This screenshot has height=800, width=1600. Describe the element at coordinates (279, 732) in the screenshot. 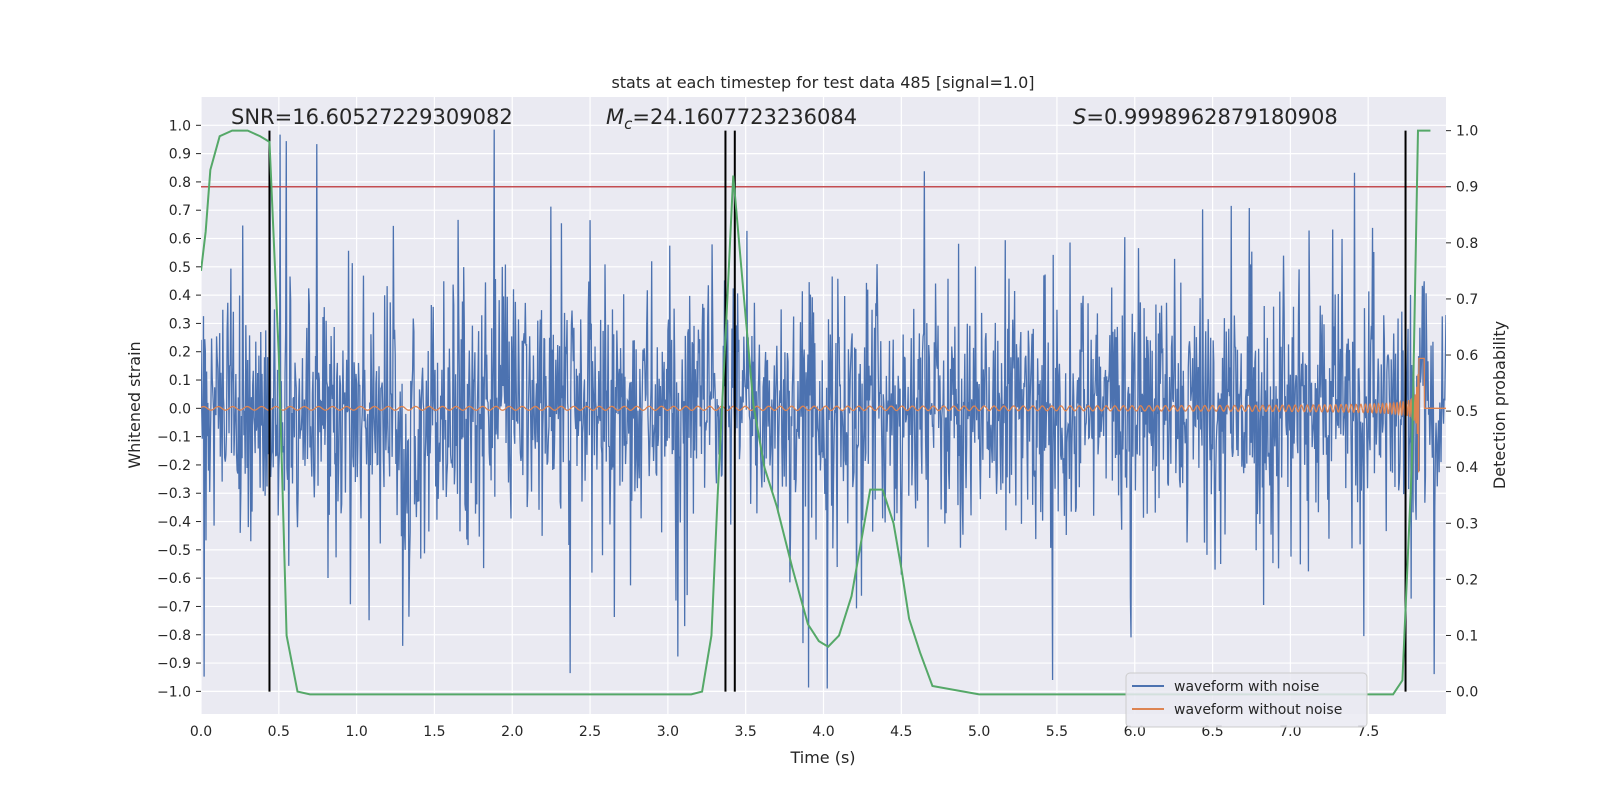

I see `x-tick-label: 0.5` at that location.